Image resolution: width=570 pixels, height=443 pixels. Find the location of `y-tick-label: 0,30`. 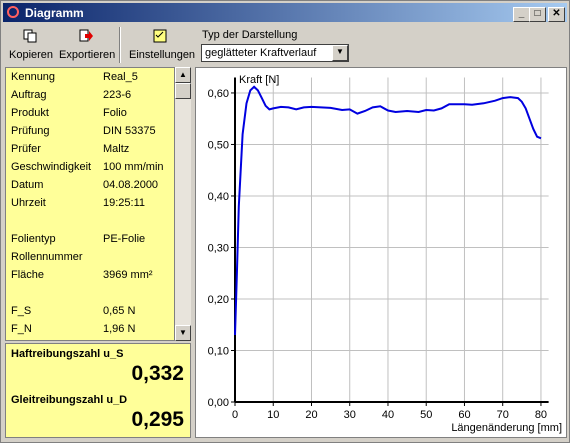

y-tick-label: 0,30 is located at coordinates (218, 248).